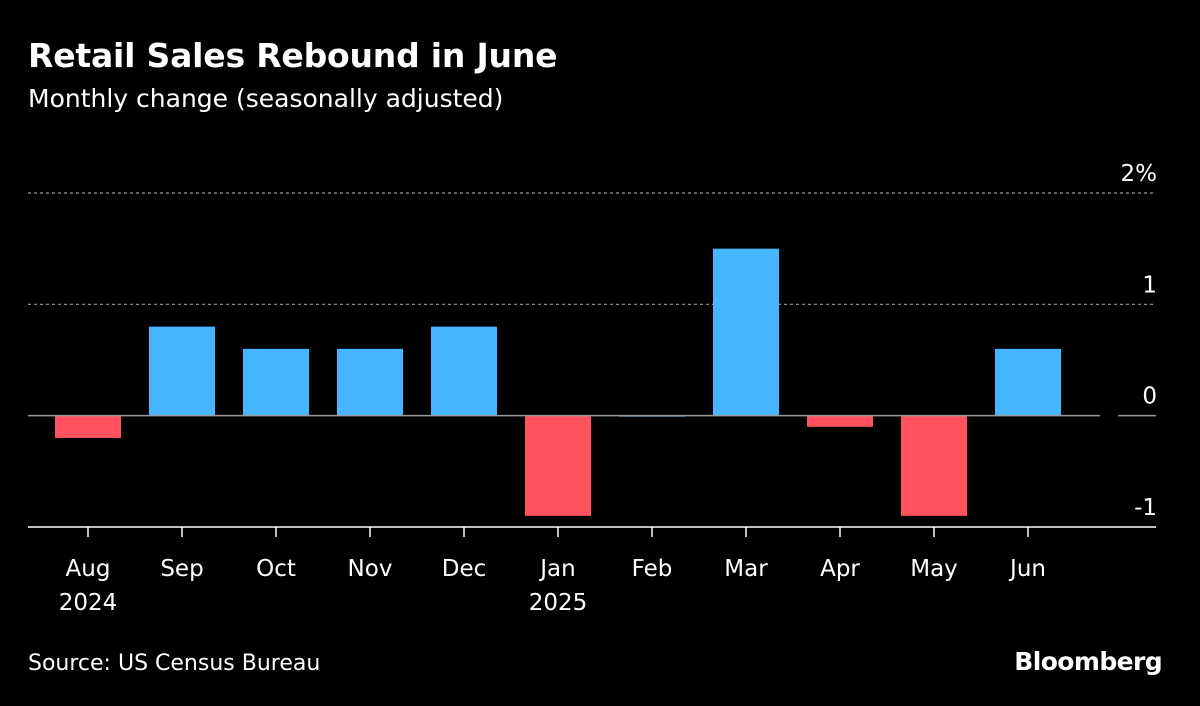 The width and height of the screenshot is (1200, 706). Describe the element at coordinates (370, 569) in the screenshot. I see `x-tick-label: Nov` at that location.